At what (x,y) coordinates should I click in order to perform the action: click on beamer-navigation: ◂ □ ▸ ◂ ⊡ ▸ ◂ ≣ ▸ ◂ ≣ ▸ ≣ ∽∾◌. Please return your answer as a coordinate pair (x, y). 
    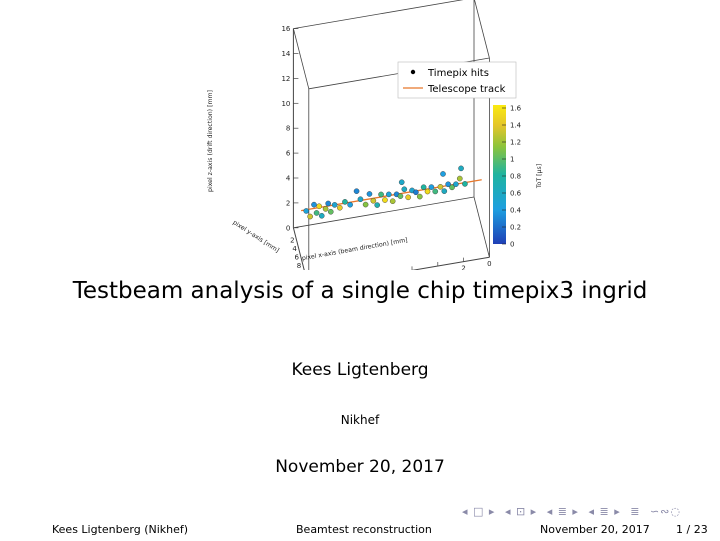
    Looking at the image, I should click on (574, 511).